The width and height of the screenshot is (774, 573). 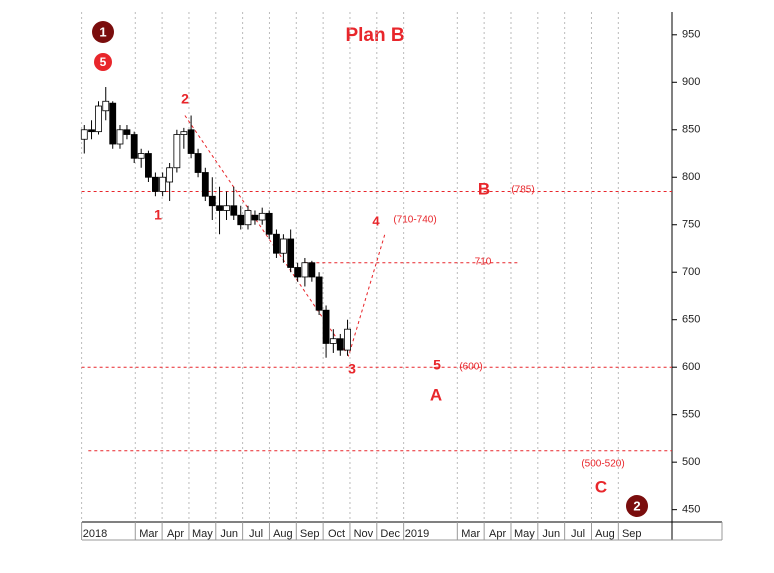 What do you see at coordinates (691, 320) in the screenshot?
I see `y-tick-label: 650` at bounding box center [691, 320].